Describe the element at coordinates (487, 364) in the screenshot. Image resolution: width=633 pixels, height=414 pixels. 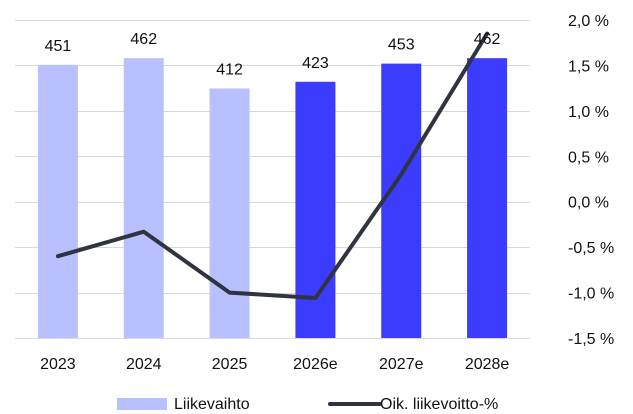
I see `x-tick-2028e: 2028e` at that location.